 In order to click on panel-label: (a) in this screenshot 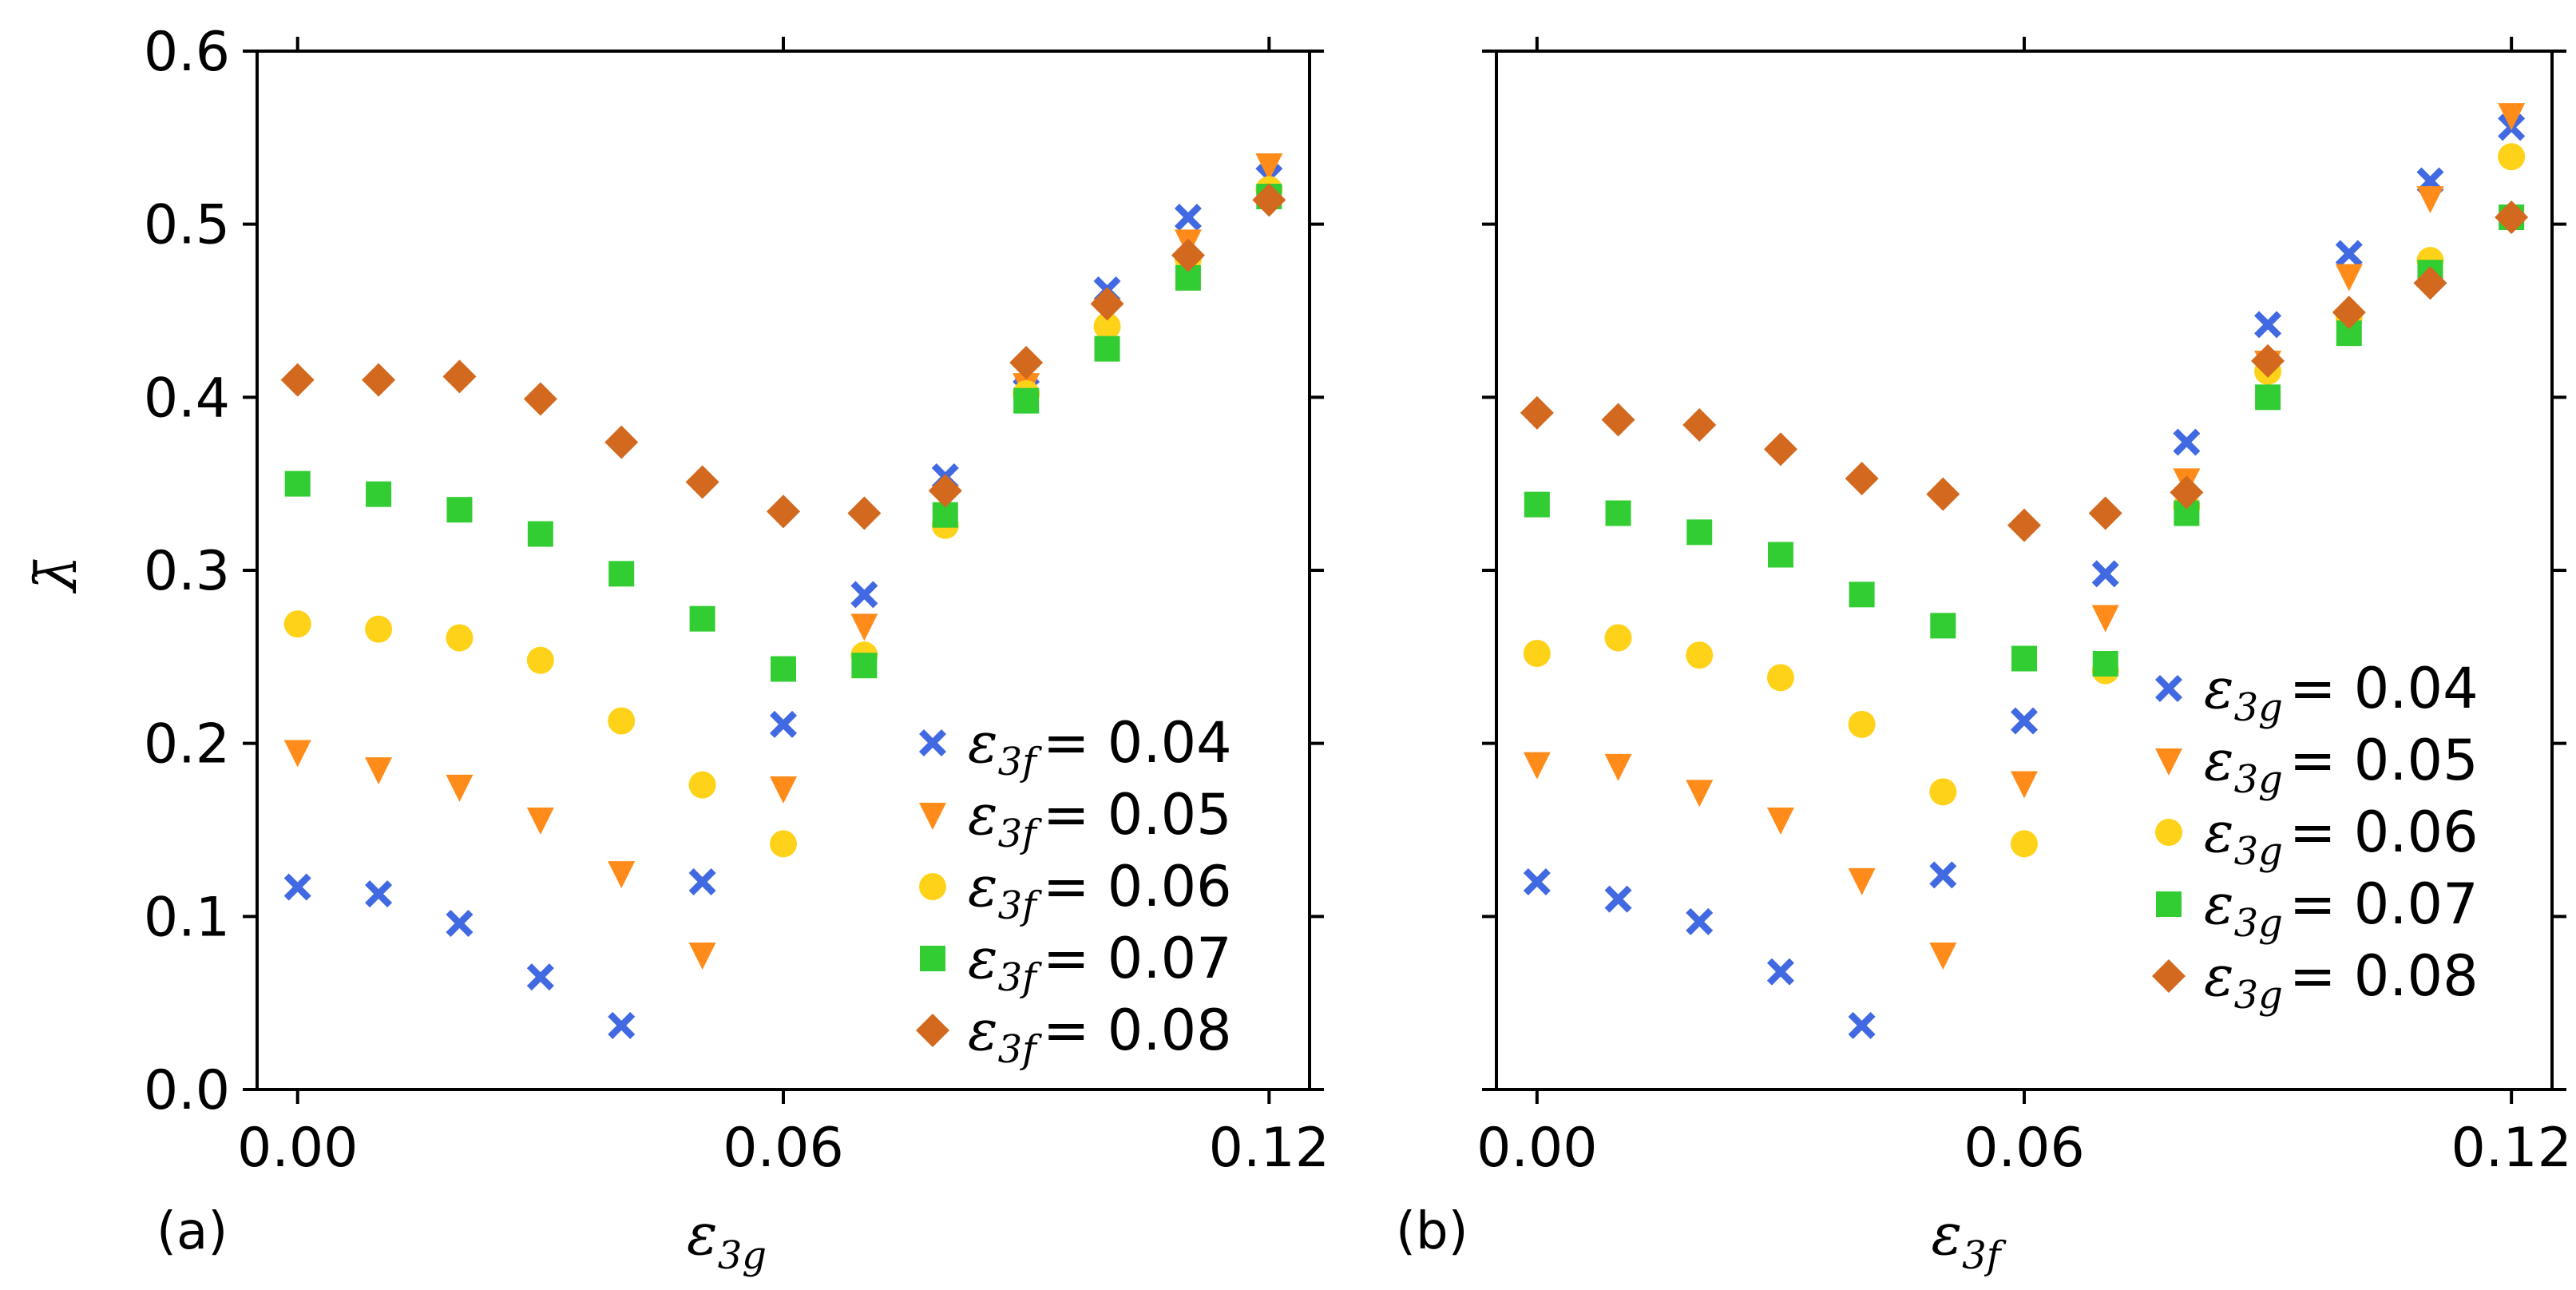, I will do `click(192, 1231)`.